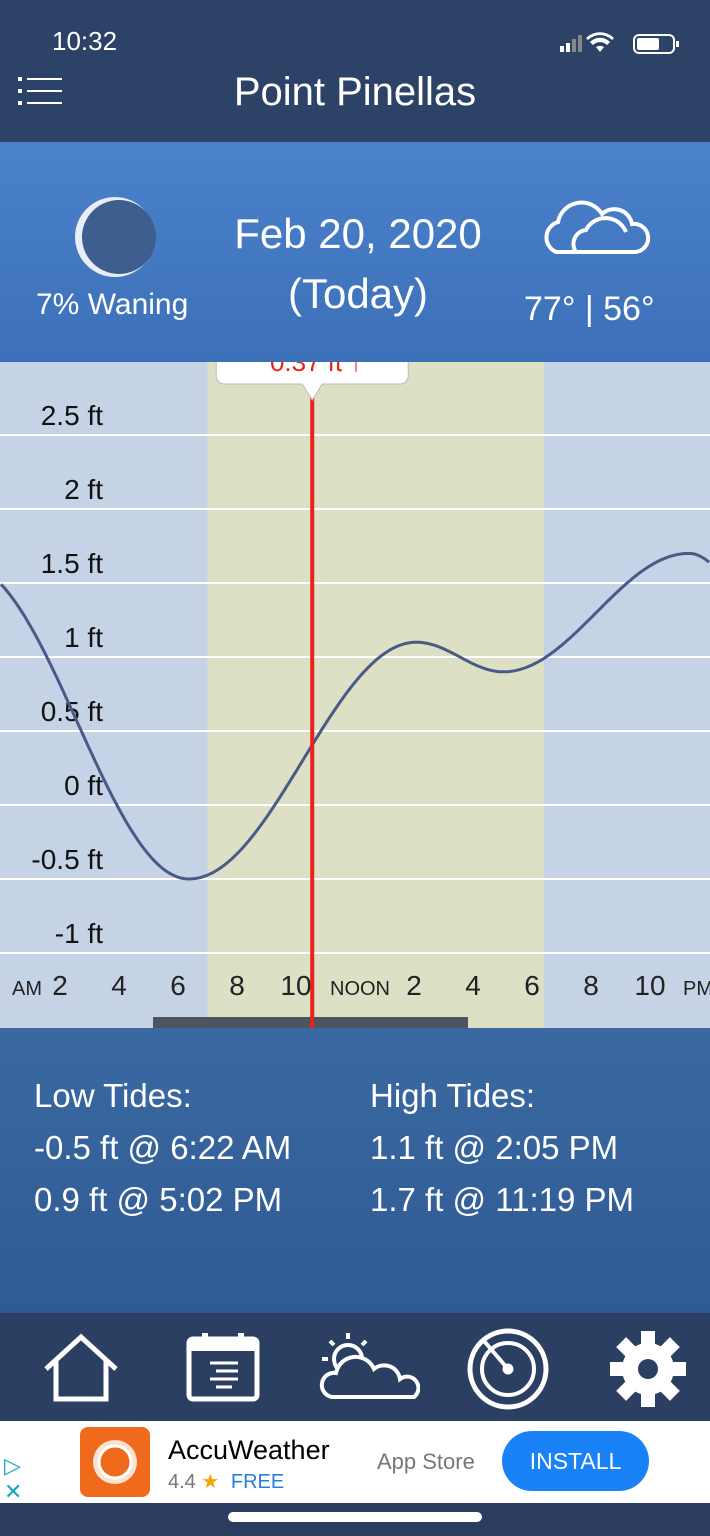 This screenshot has height=1536, width=710. What do you see at coordinates (355, 92) in the screenshot?
I see `page-title: Point Pinellas` at bounding box center [355, 92].